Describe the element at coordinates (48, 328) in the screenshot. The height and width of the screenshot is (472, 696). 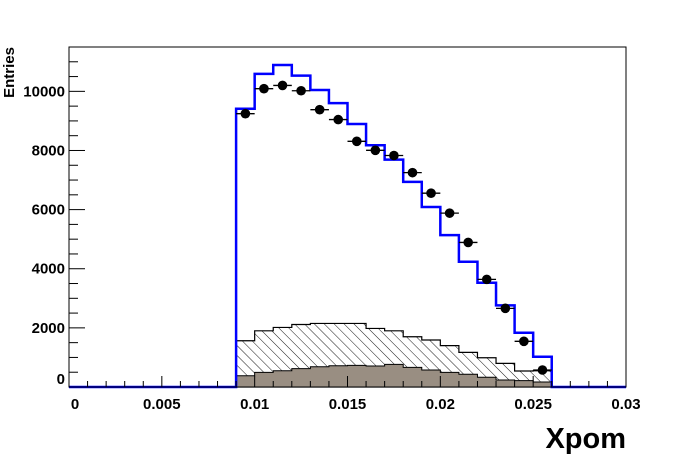
I see `y-tick-label: 2000` at that location.